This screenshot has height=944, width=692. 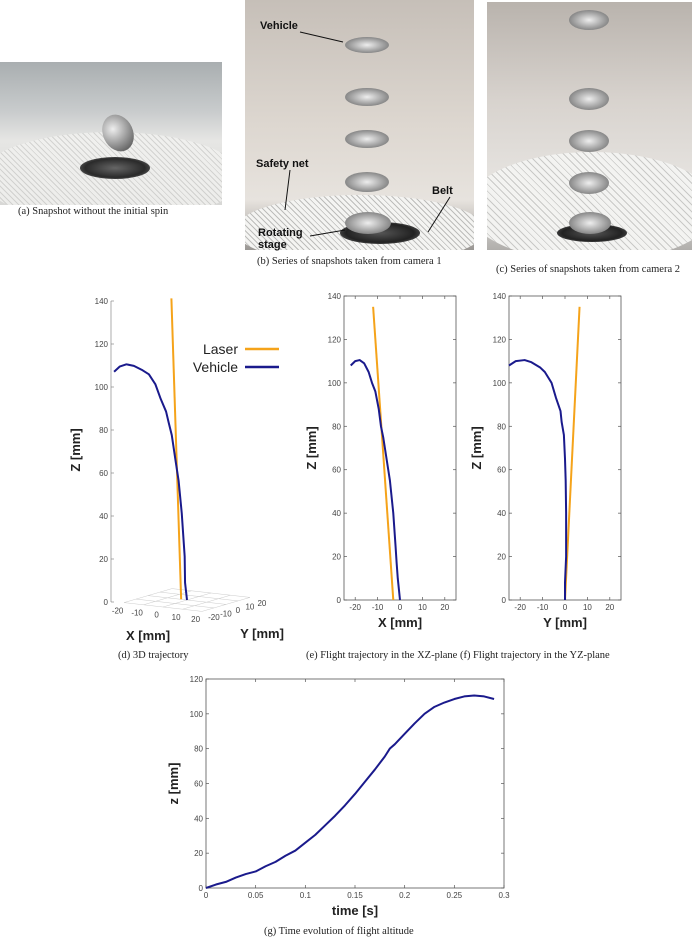 What do you see at coordinates (589, 126) in the screenshot?
I see `photo-camera-2-series` at bounding box center [589, 126].